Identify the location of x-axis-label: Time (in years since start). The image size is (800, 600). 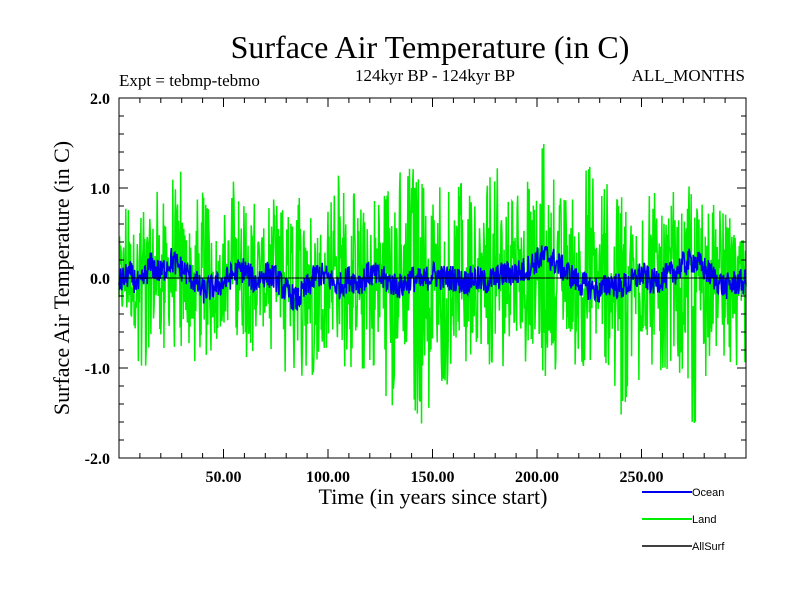
(433, 496).